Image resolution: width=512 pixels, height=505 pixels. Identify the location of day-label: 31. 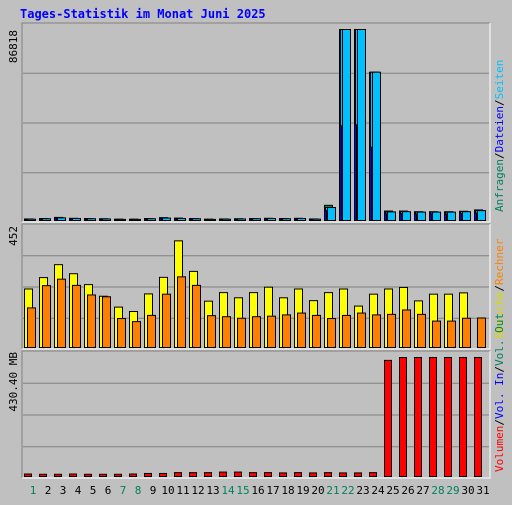
(482, 490).